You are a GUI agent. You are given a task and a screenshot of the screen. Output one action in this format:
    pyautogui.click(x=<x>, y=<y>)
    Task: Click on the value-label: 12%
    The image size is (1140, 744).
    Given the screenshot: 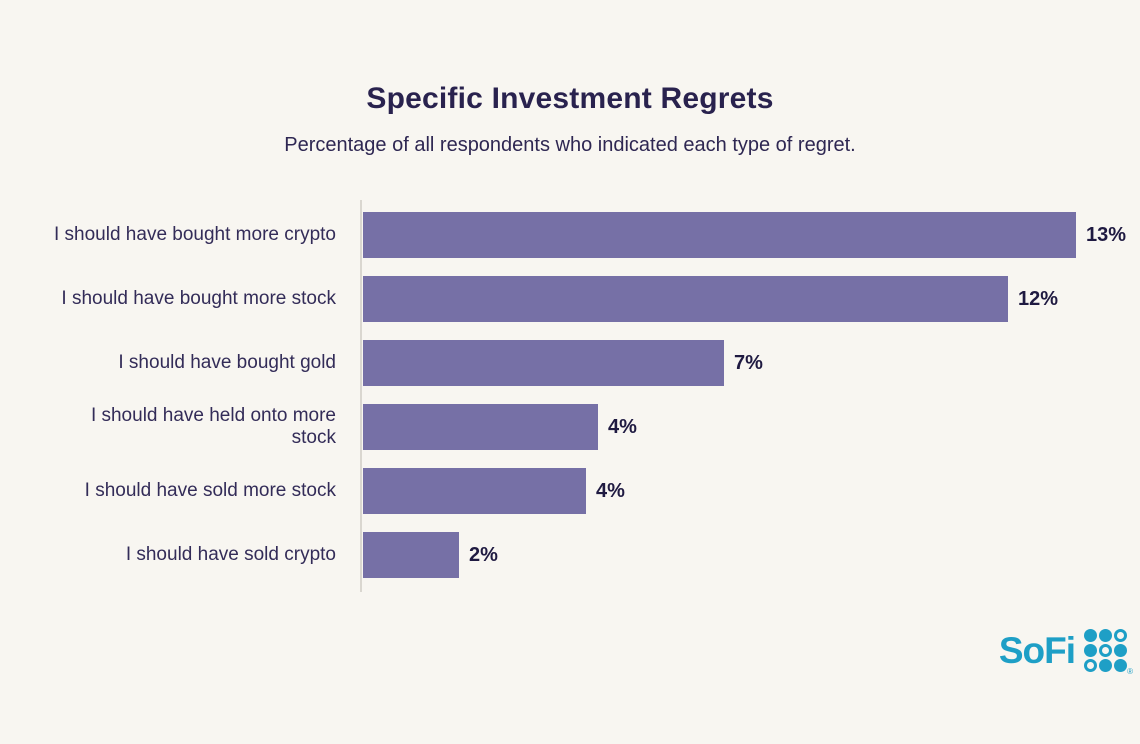 What is the action you would take?
    pyautogui.click(x=1038, y=298)
    